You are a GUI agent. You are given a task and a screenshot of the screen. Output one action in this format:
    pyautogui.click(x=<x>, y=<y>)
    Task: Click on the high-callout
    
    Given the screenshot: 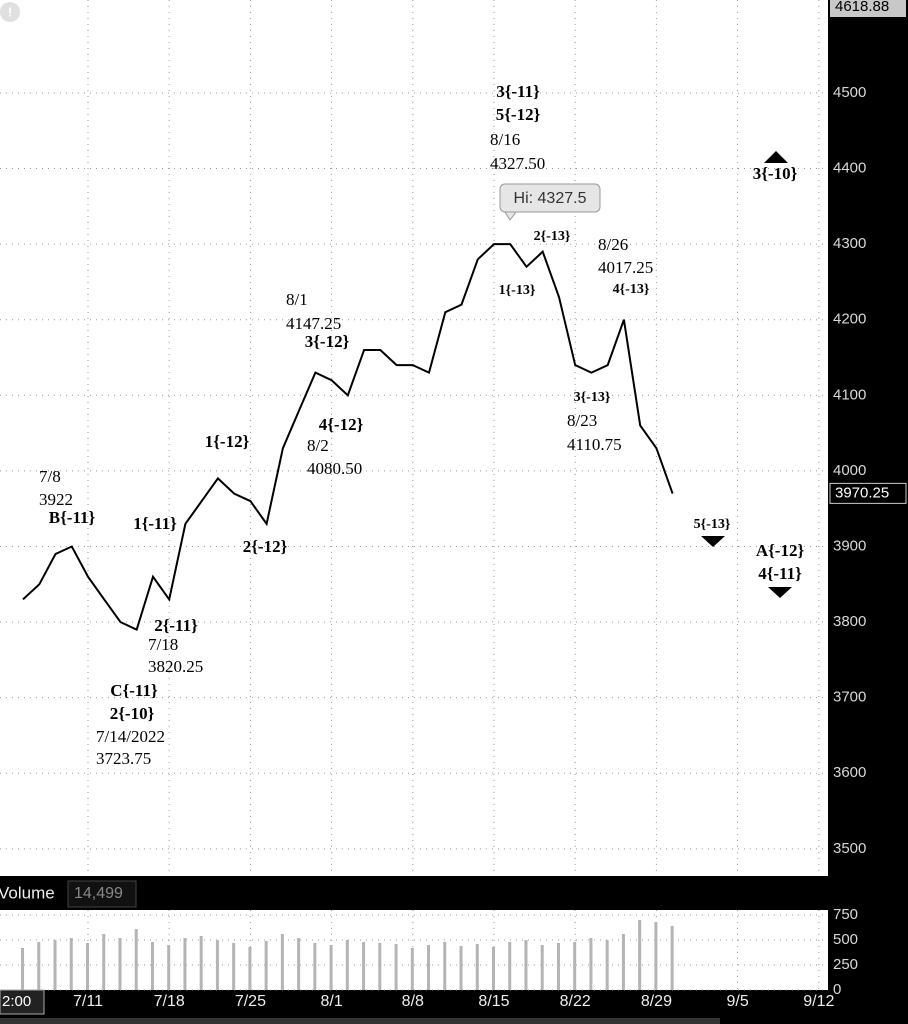 What is the action you would take?
    pyautogui.click(x=550, y=198)
    